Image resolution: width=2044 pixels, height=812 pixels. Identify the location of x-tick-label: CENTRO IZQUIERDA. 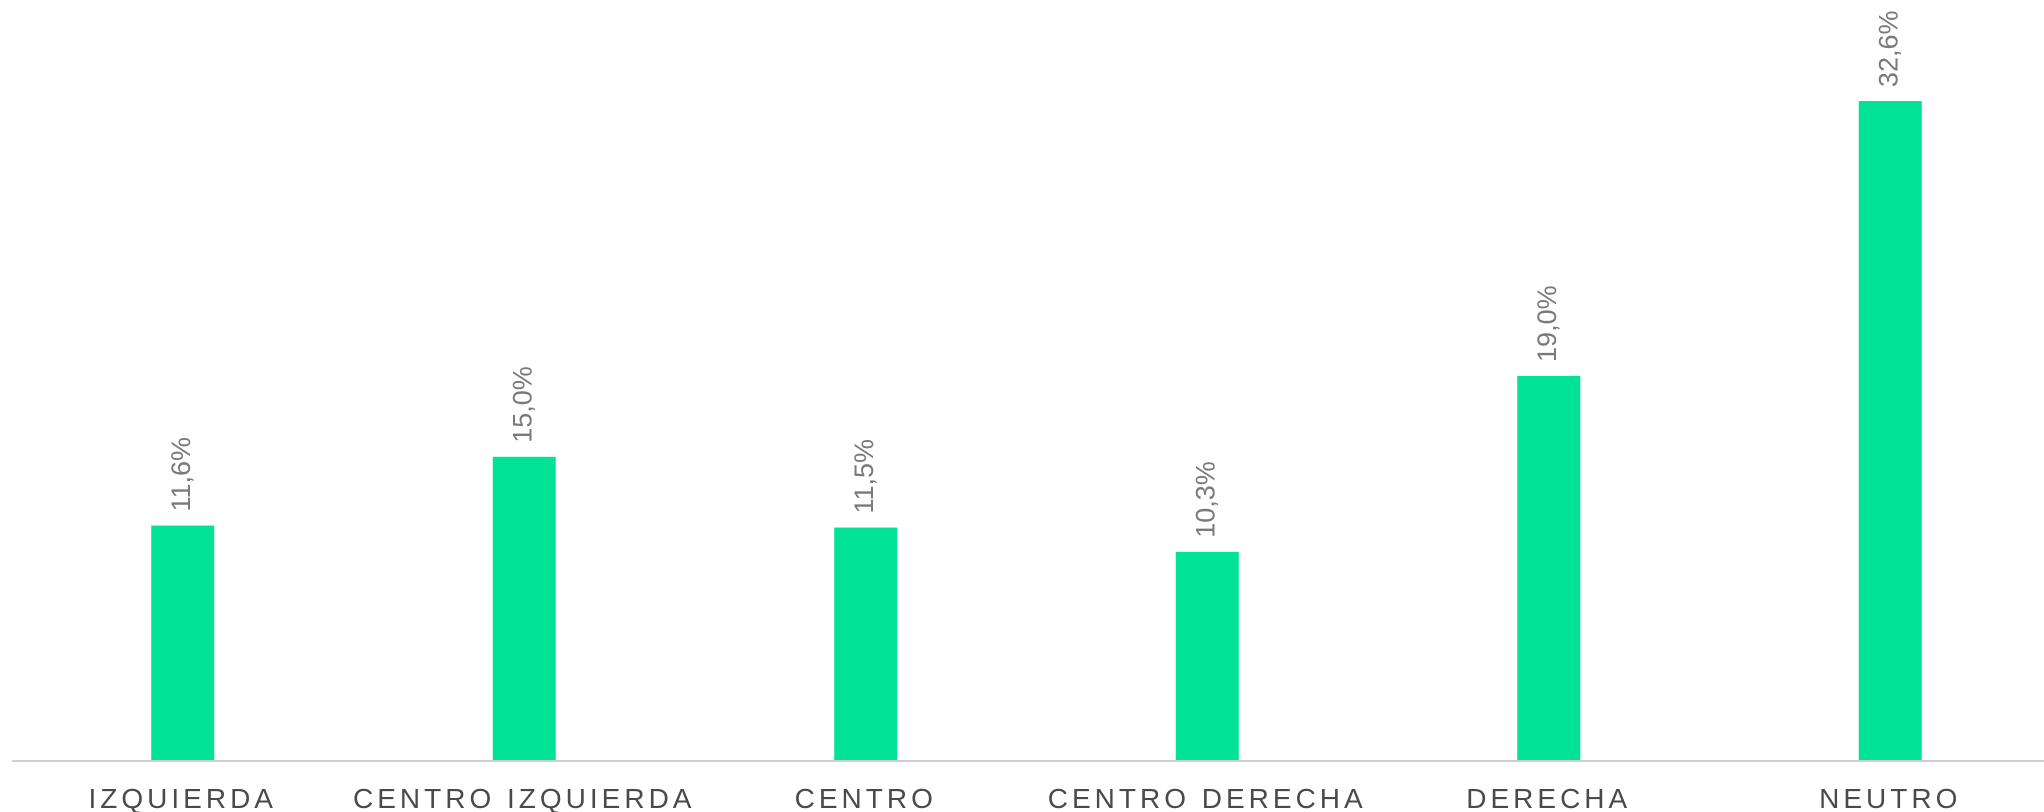
(524, 797).